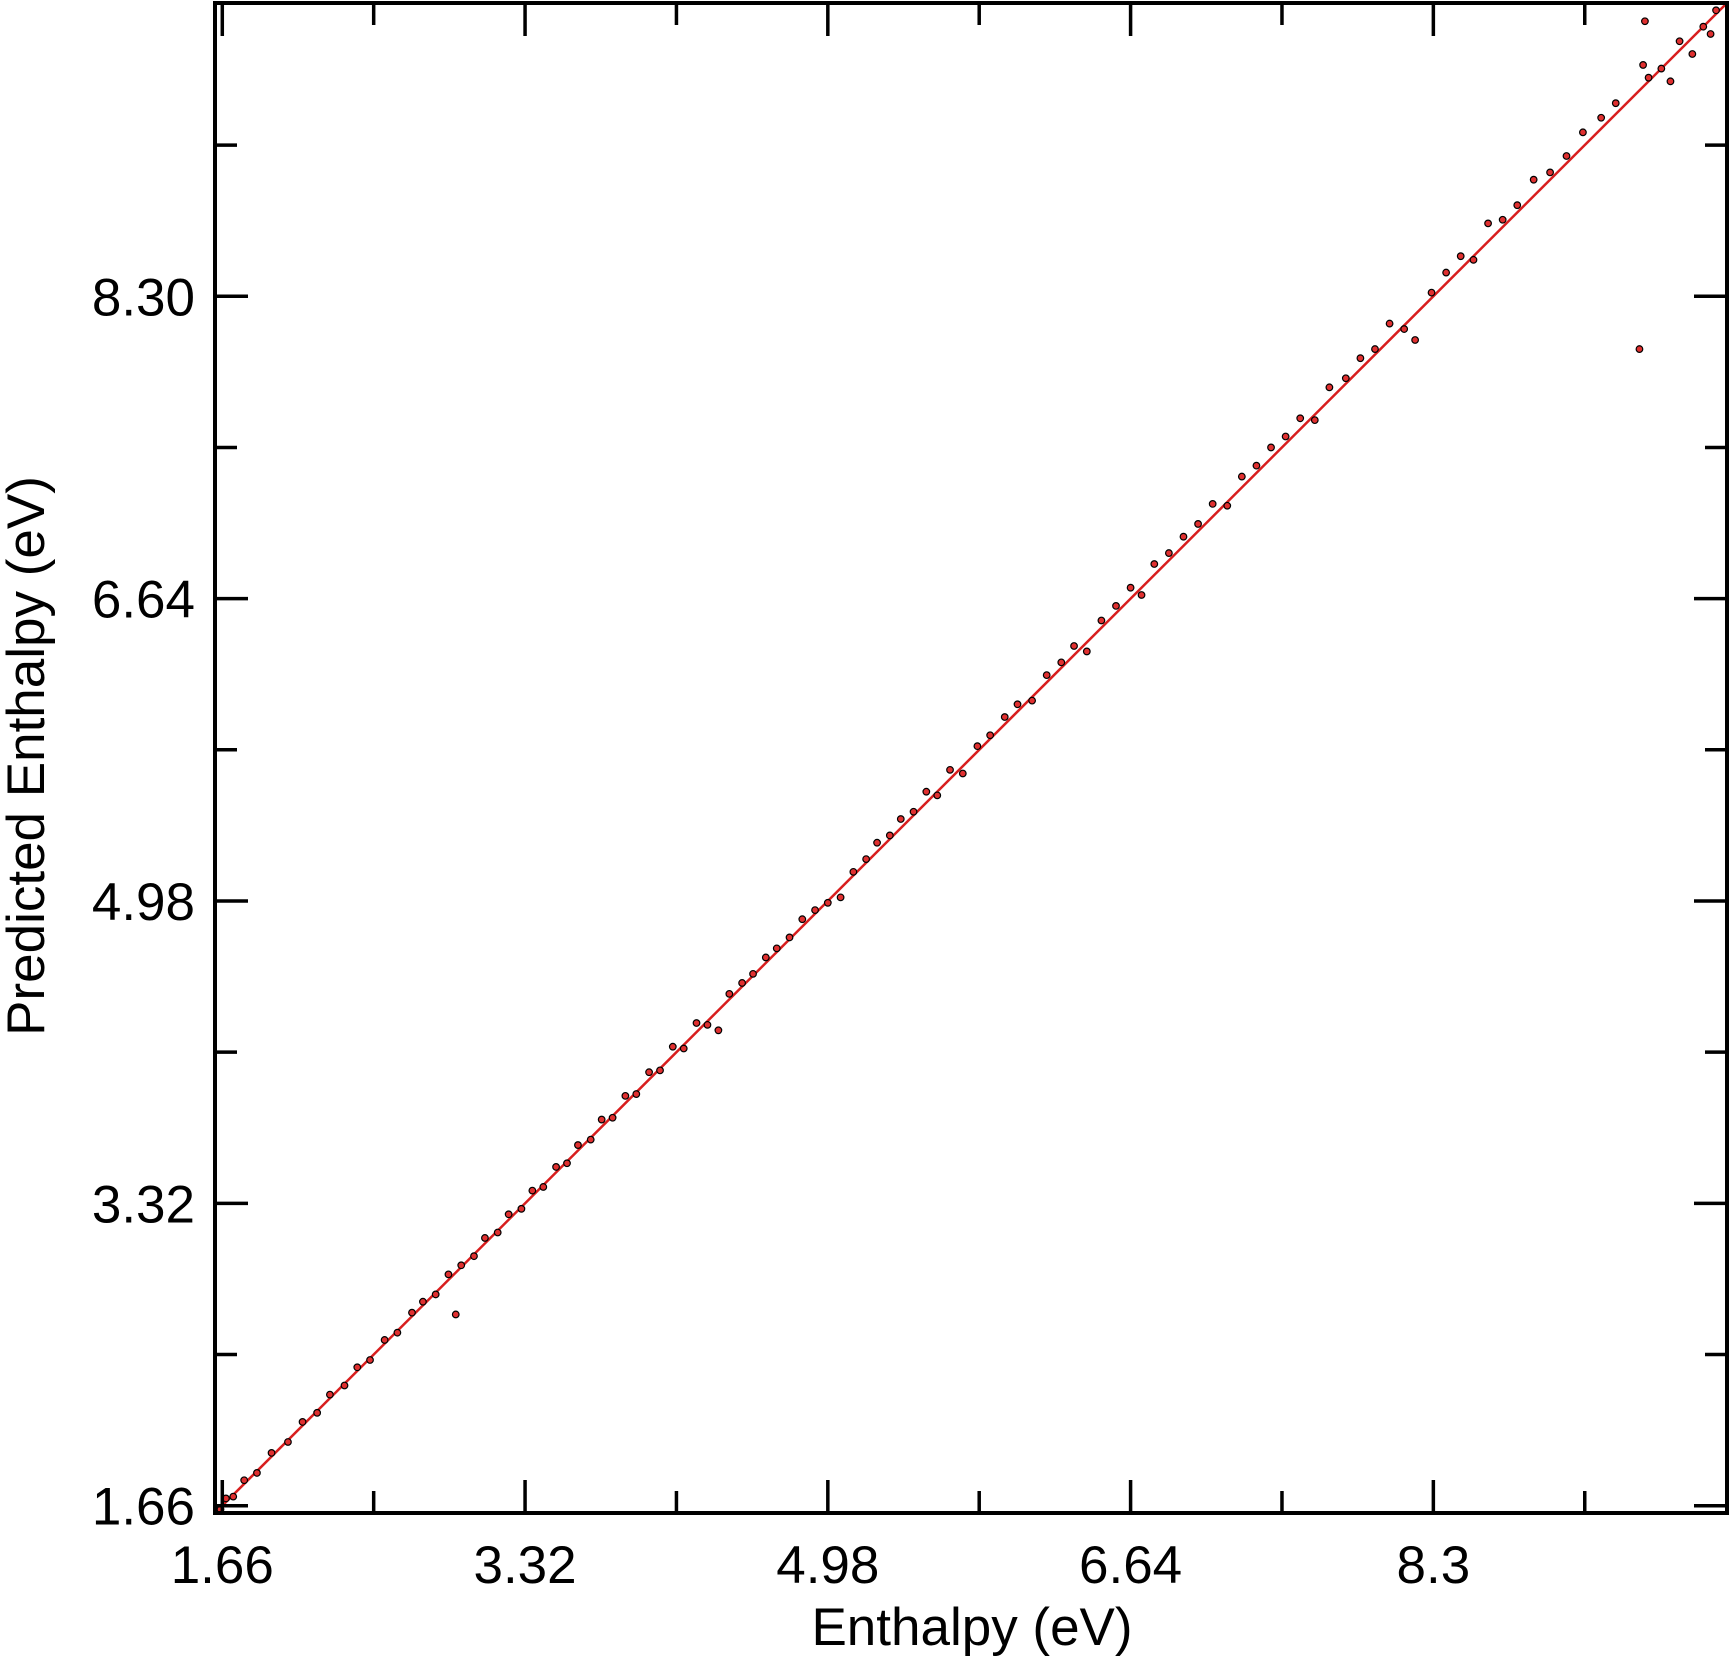 The height and width of the screenshot is (1665, 1730). I want to click on x-tick-label: 1.66, so click(222, 1565).